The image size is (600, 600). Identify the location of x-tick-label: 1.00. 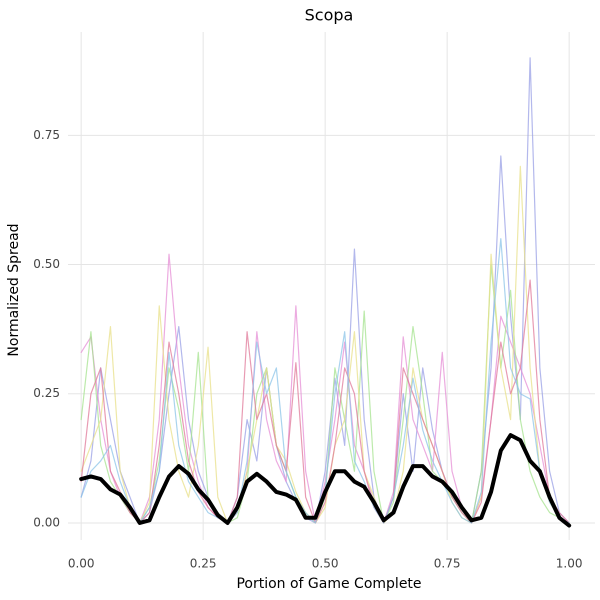
(569, 564).